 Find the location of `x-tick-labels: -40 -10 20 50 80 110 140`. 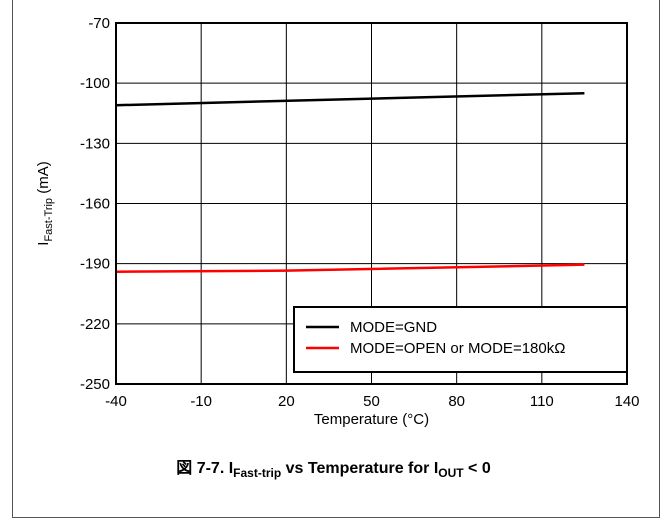

x-tick-labels: -40 -10 20 50 80 110 140 is located at coordinates (372, 401).